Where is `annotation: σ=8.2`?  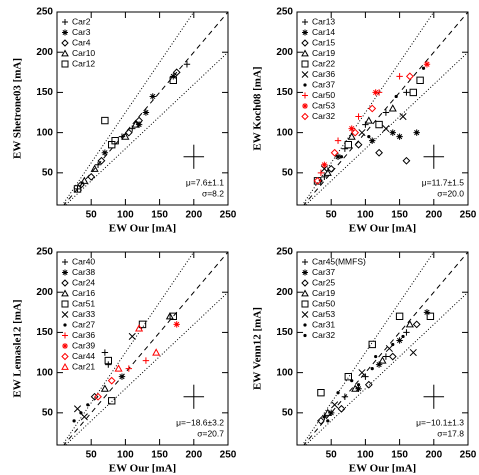
annotation: σ=8.2 is located at coordinates (213, 193).